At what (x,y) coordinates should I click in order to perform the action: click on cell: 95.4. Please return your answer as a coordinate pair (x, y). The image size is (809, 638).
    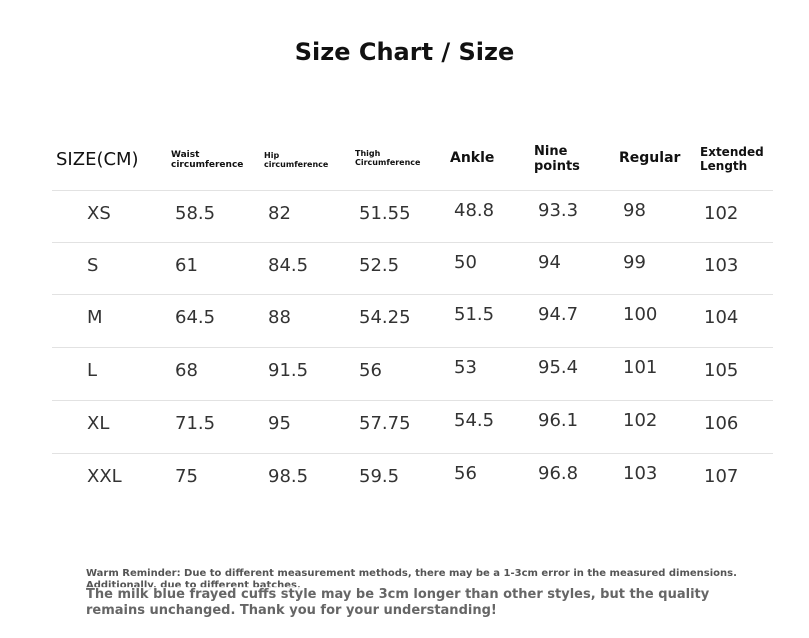
    Looking at the image, I should click on (558, 367).